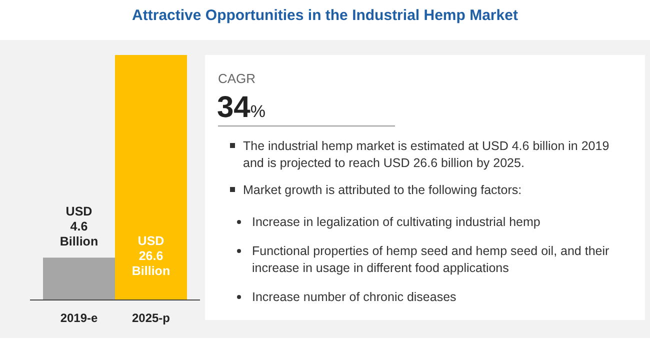  What do you see at coordinates (237, 78) in the screenshot?
I see `text: CAGR` at bounding box center [237, 78].